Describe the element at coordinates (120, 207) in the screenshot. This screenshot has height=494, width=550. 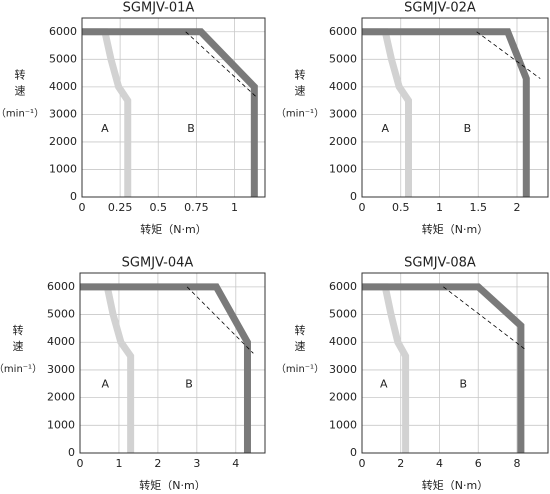
I see `x-tick-label: 0.25` at that location.